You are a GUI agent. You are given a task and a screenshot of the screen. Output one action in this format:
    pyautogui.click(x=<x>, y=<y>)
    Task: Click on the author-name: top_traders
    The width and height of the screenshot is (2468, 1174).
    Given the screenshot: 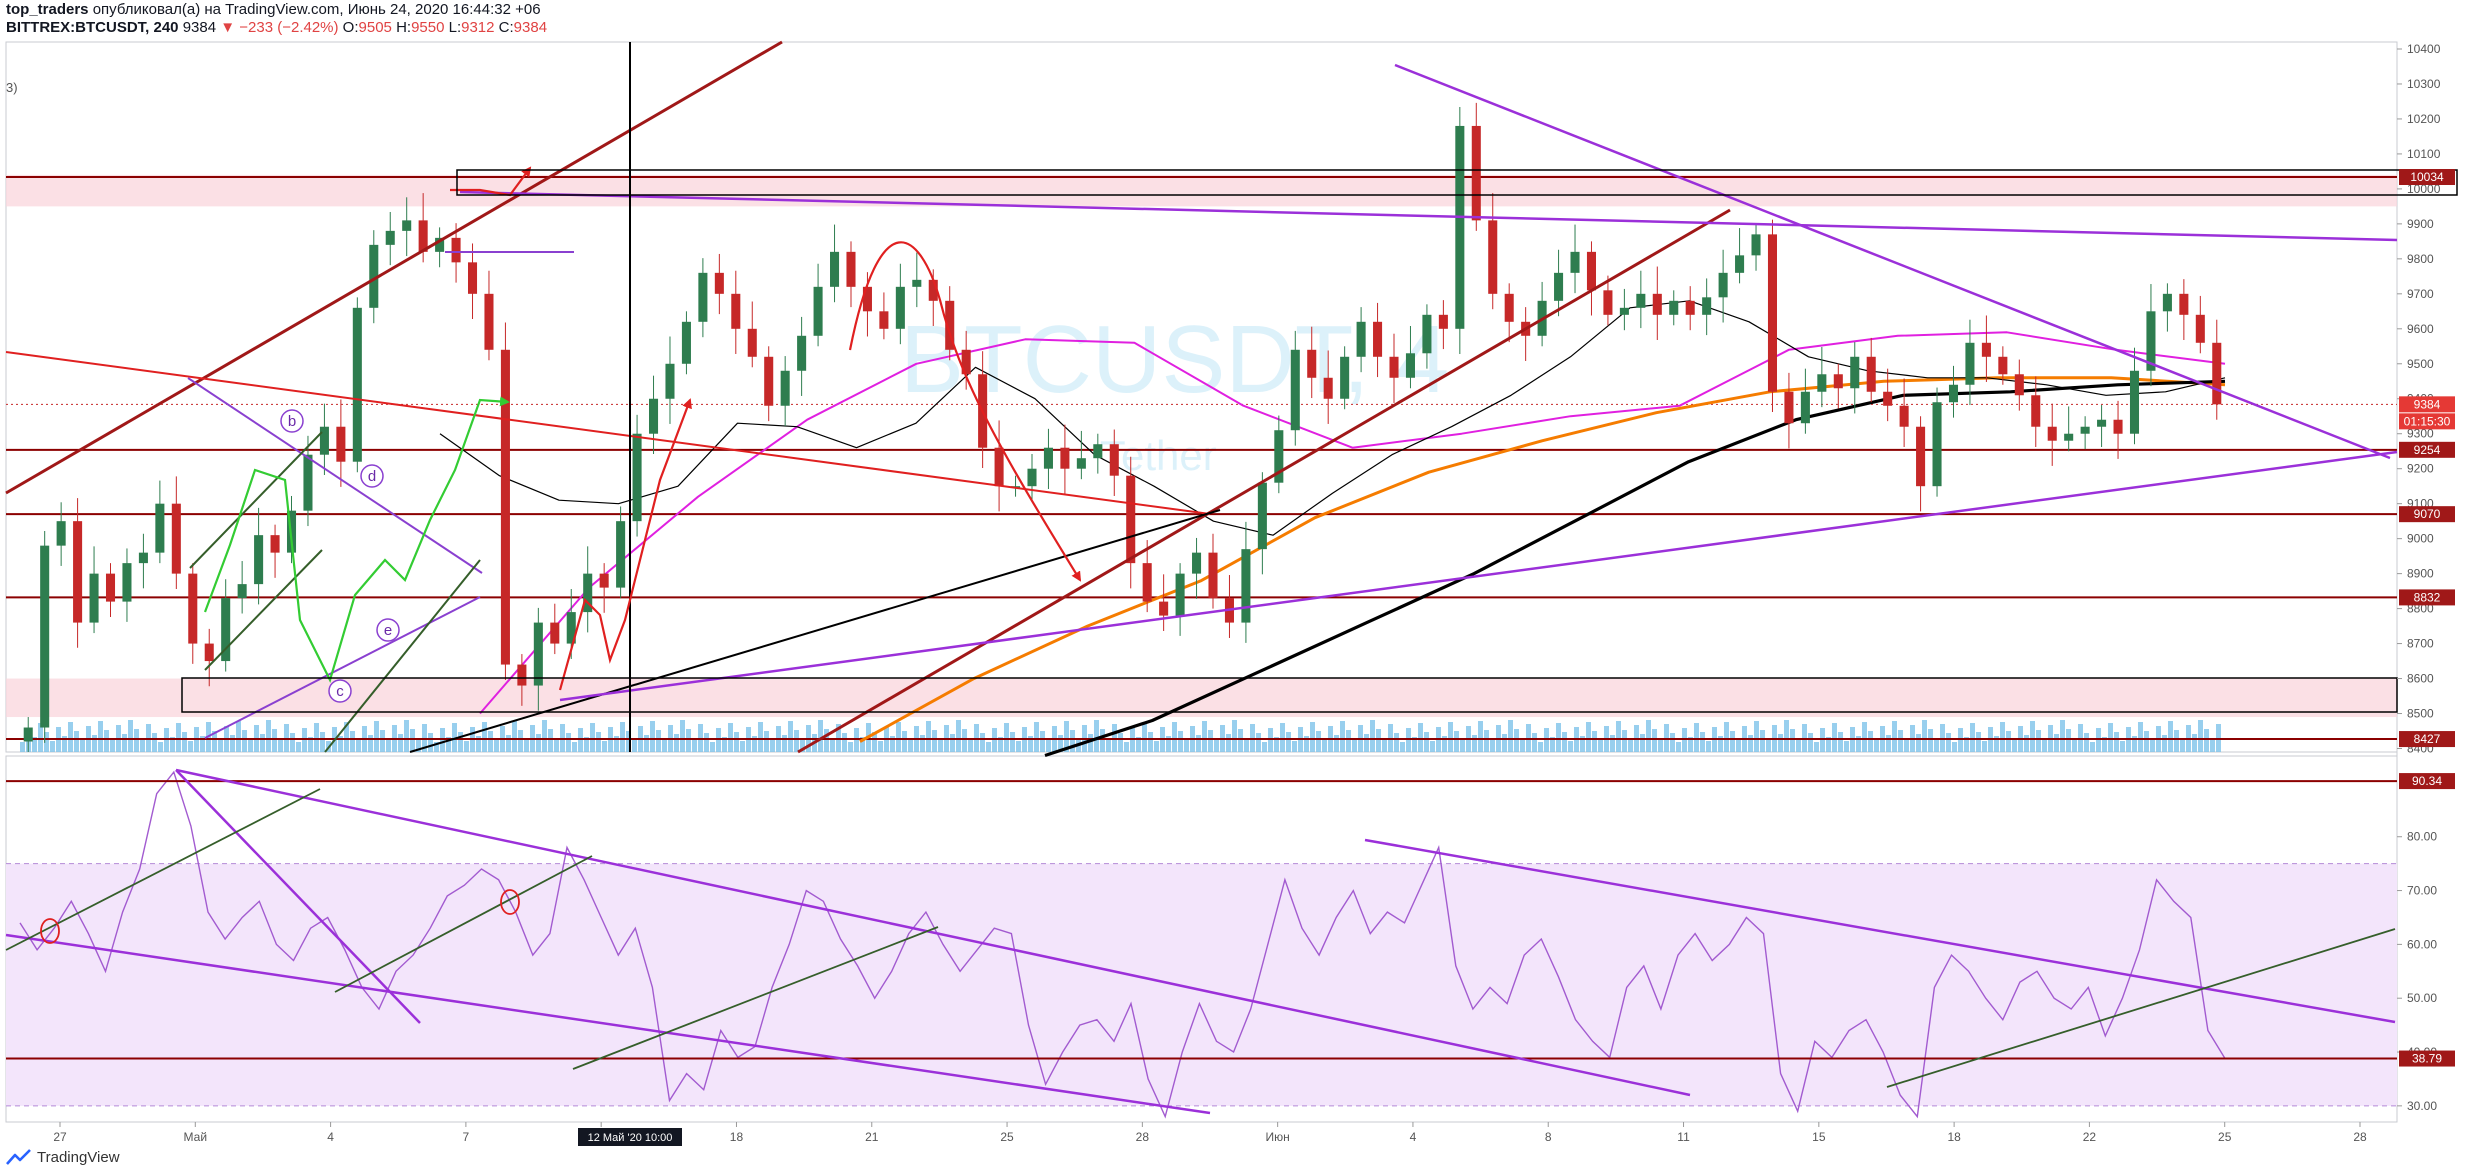 What is the action you would take?
    pyautogui.click(x=47, y=9)
    